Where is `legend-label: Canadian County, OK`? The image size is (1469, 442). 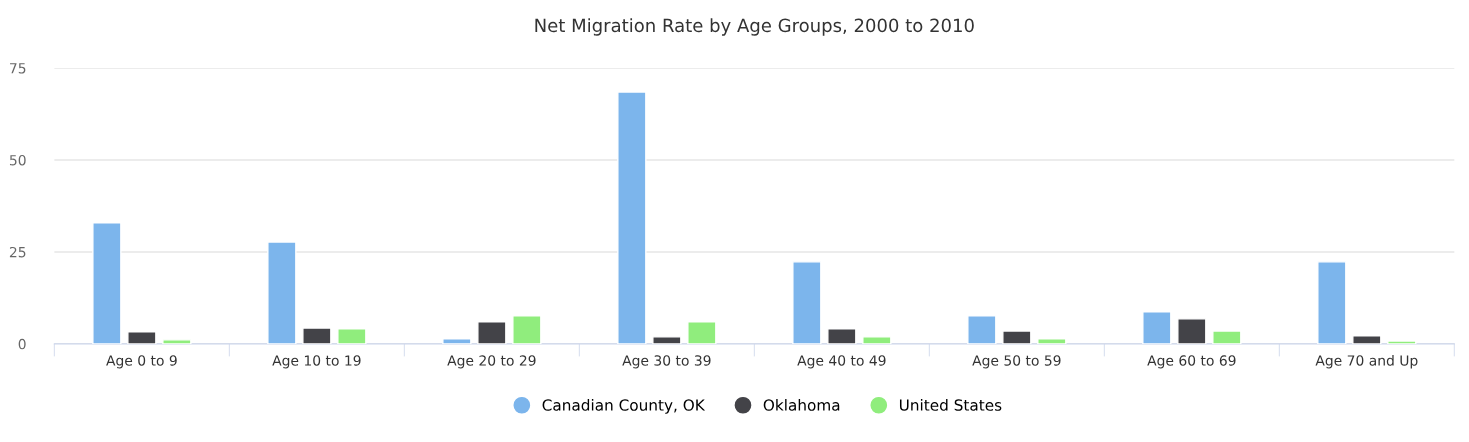
legend-label: Canadian County, OK is located at coordinates (624, 406).